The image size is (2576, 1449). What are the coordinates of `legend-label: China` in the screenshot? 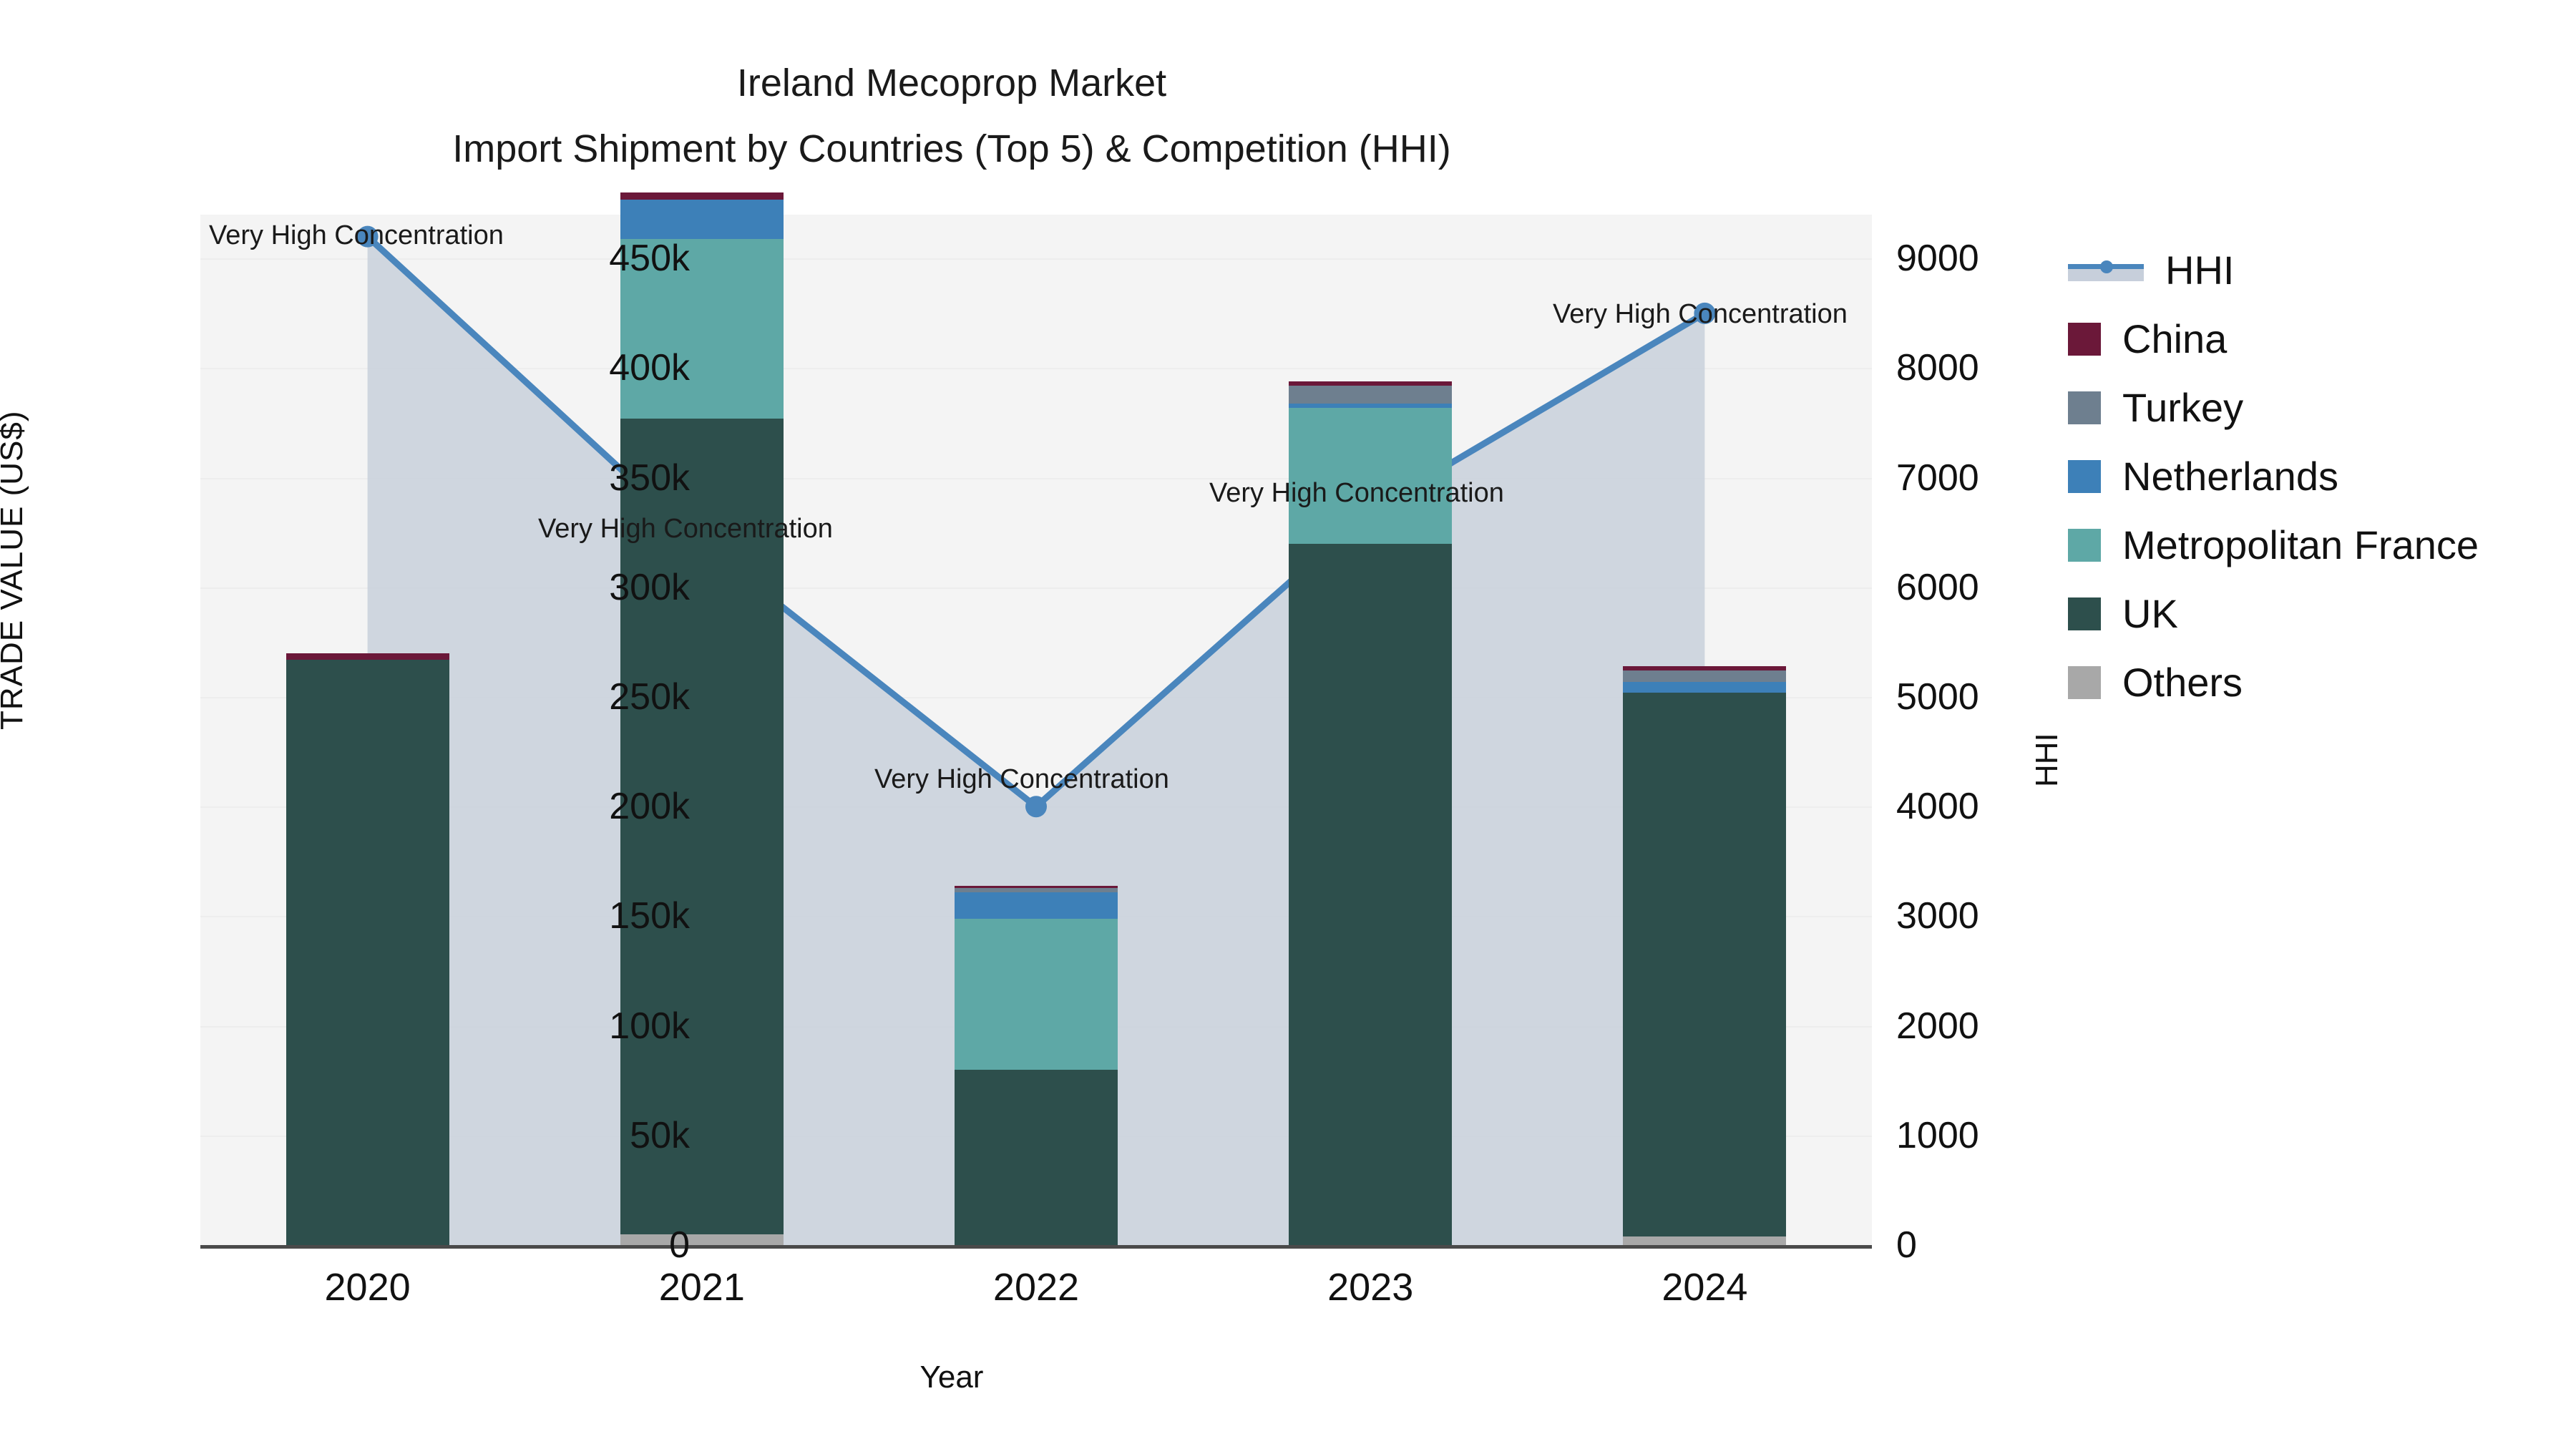 It's located at (2175, 338).